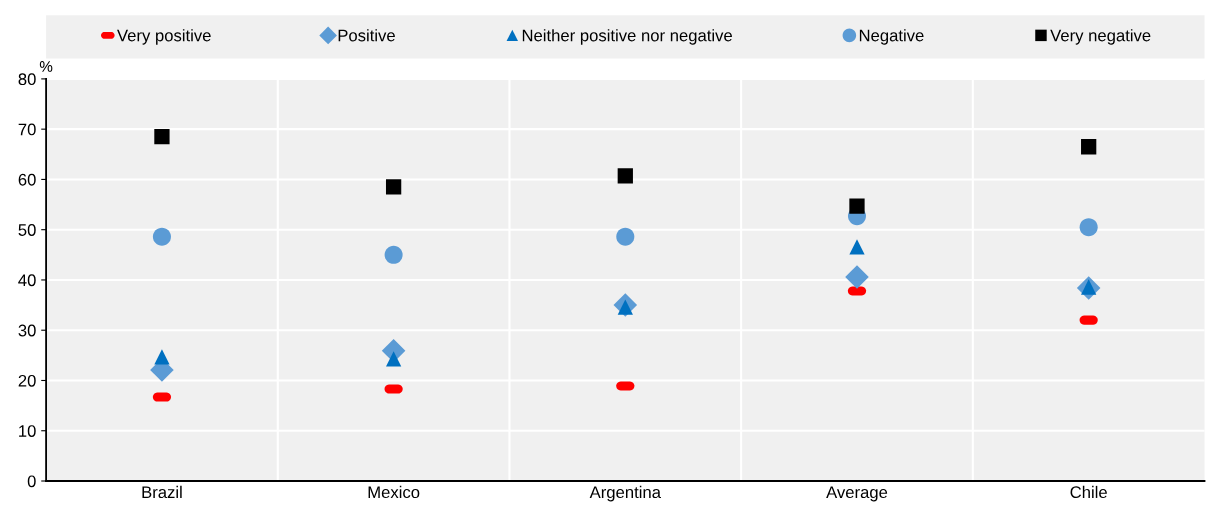 The image size is (1213, 509). What do you see at coordinates (1100, 37) in the screenshot?
I see `legend-label: Very negative` at bounding box center [1100, 37].